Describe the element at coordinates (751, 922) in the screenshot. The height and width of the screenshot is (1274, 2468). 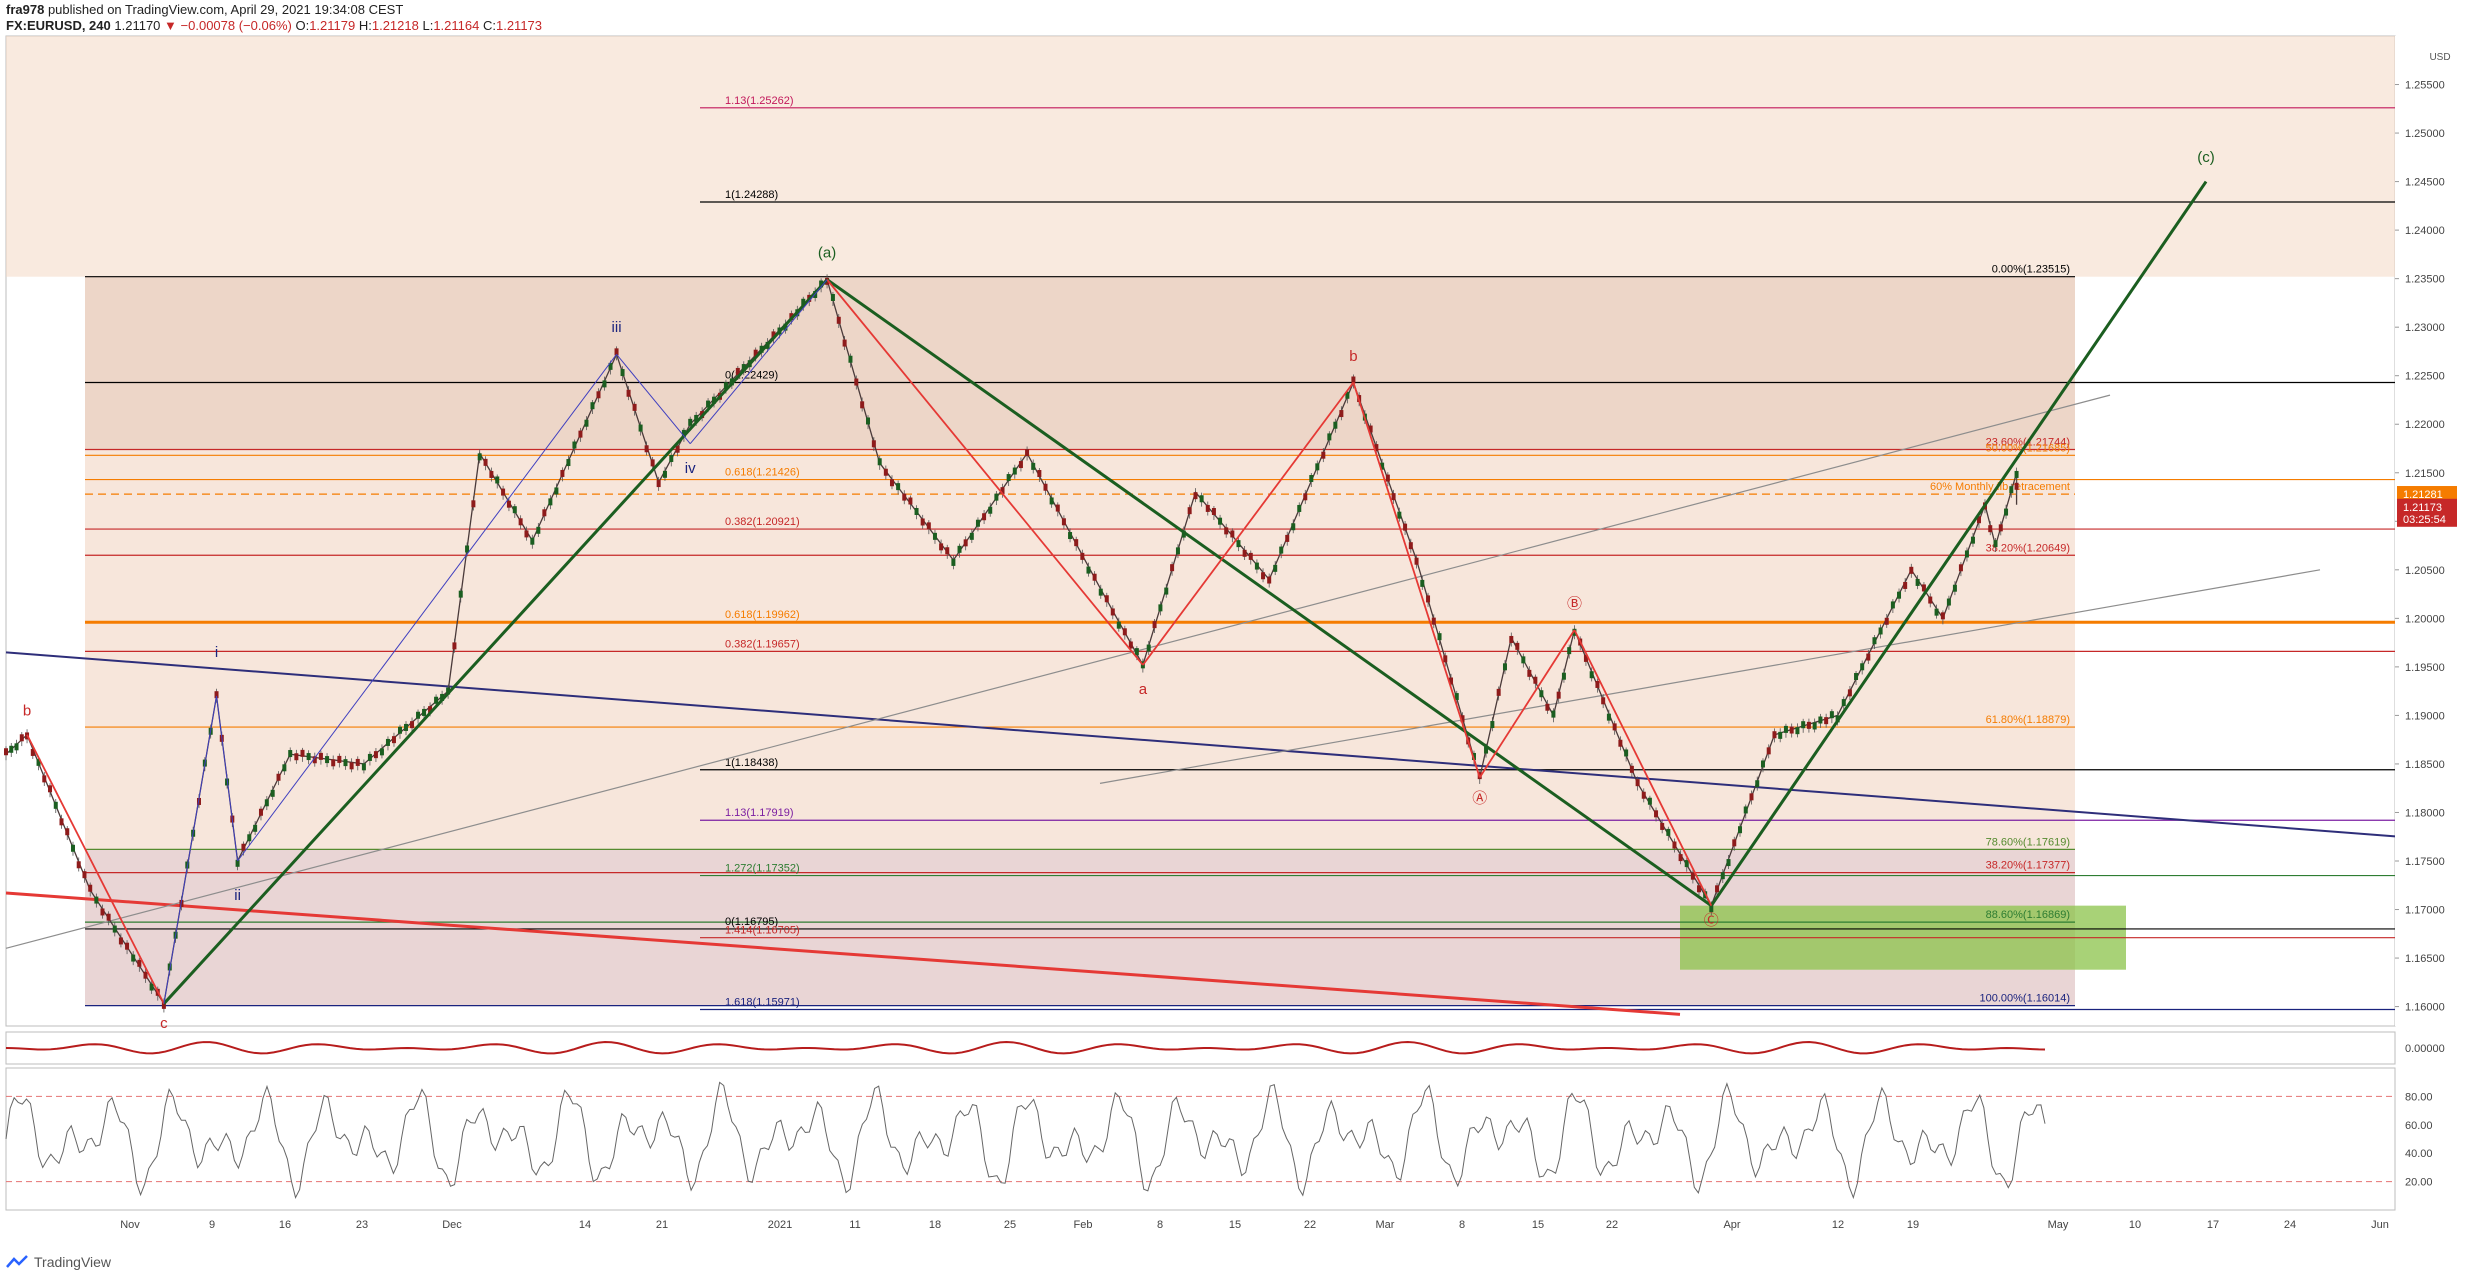
I see `level-label: 0(1.16795)` at that location.